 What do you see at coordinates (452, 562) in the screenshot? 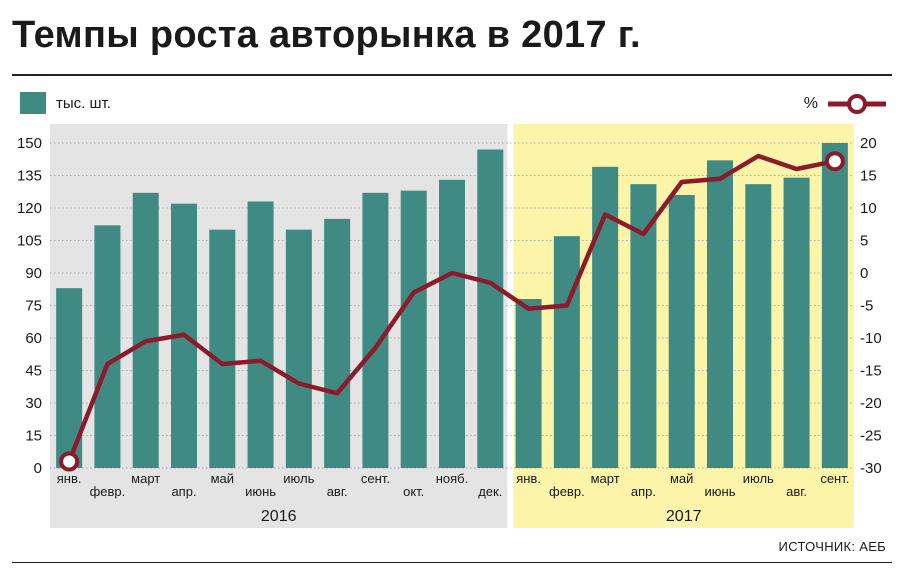
I see `bottom-divider` at bounding box center [452, 562].